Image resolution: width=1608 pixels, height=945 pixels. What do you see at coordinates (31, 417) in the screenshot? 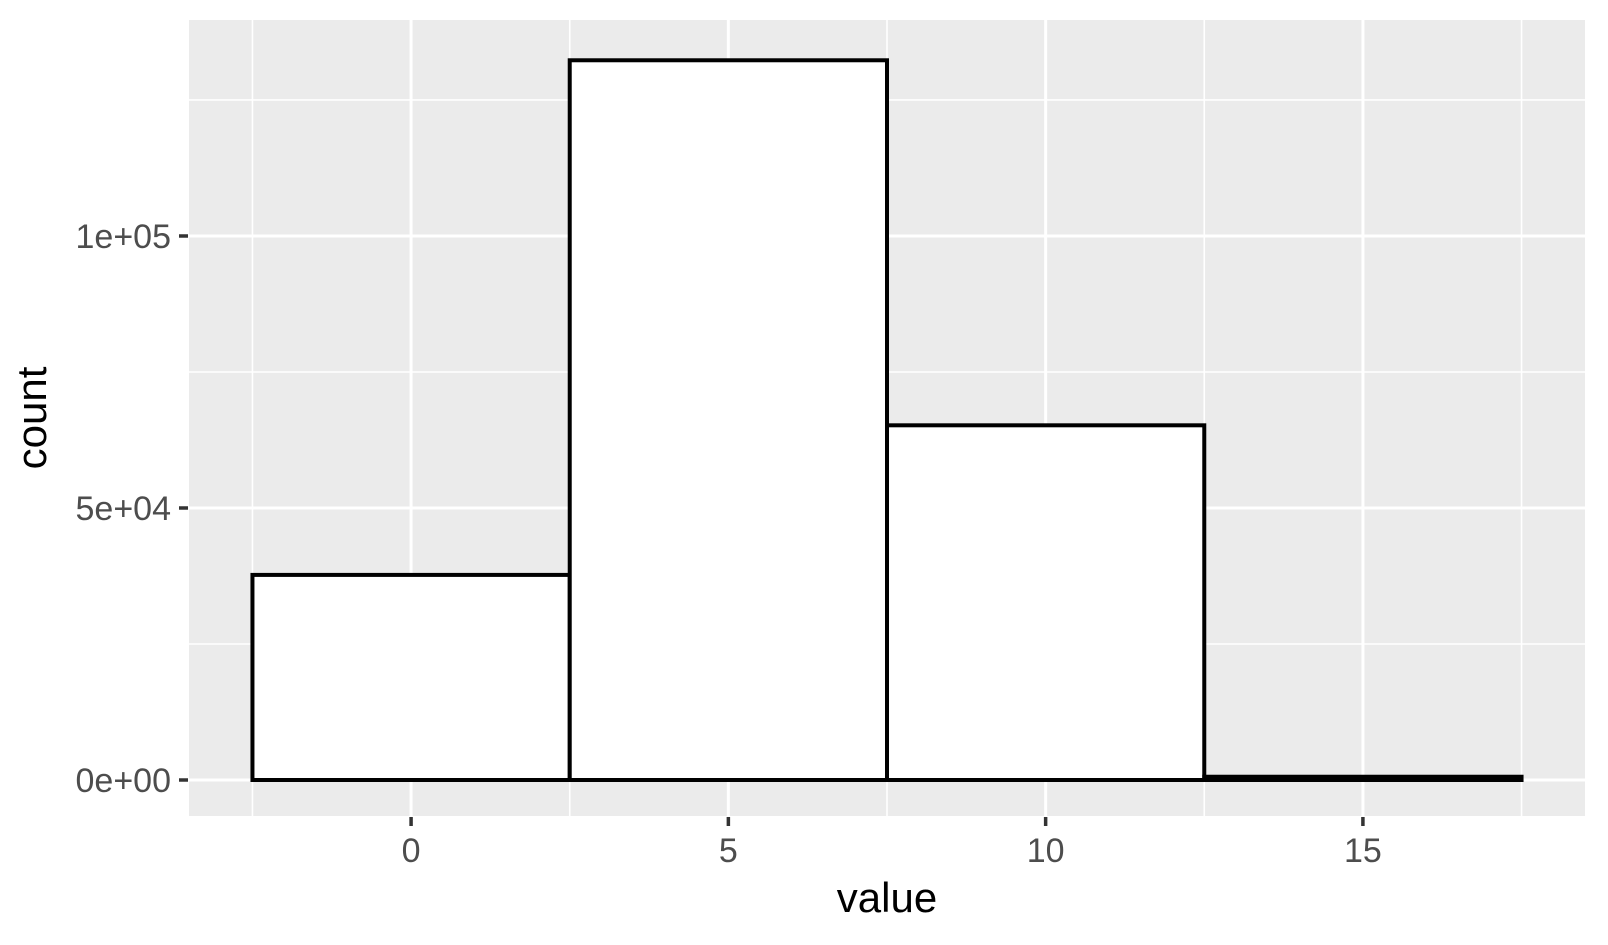
I see `y-axis-title: count` at bounding box center [31, 417].